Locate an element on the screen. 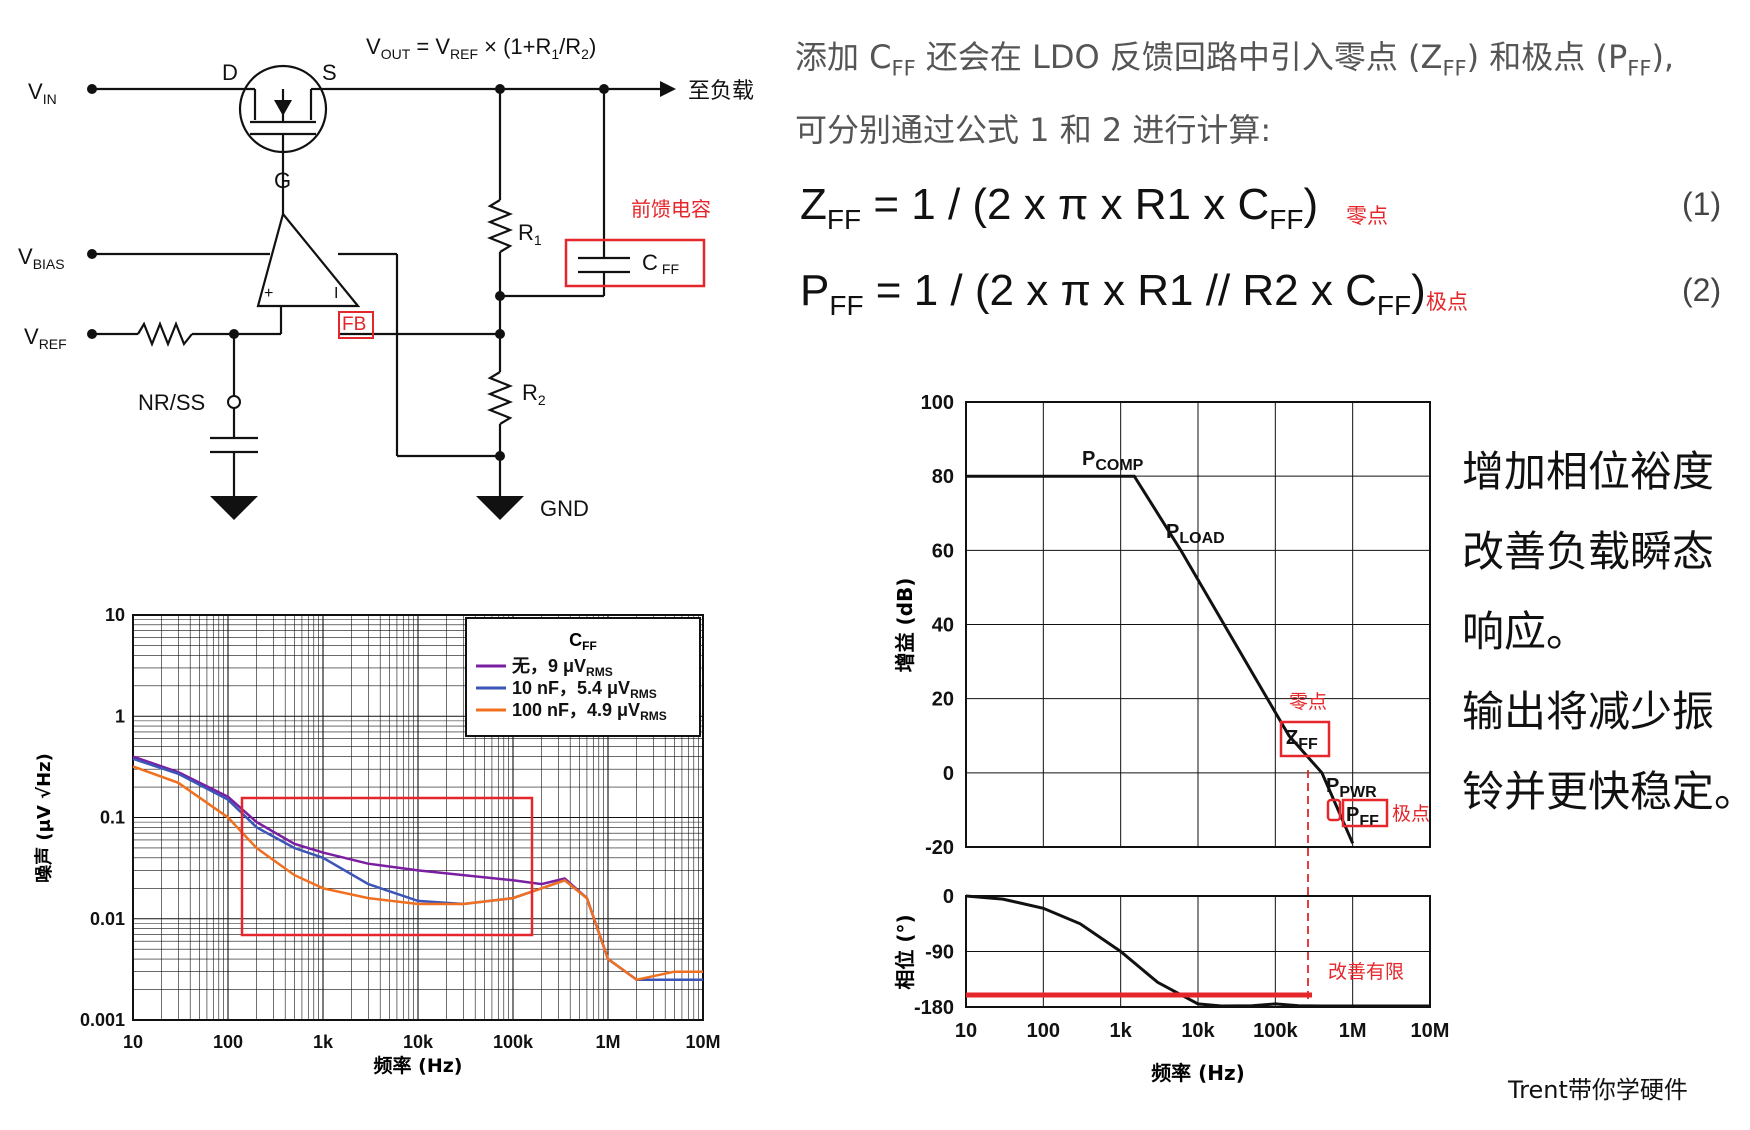 The image size is (1750, 1130). equation-pff: PFF = 1 / (2 x π x R1 // R2 x CFF) is located at coordinates (1113, 293).